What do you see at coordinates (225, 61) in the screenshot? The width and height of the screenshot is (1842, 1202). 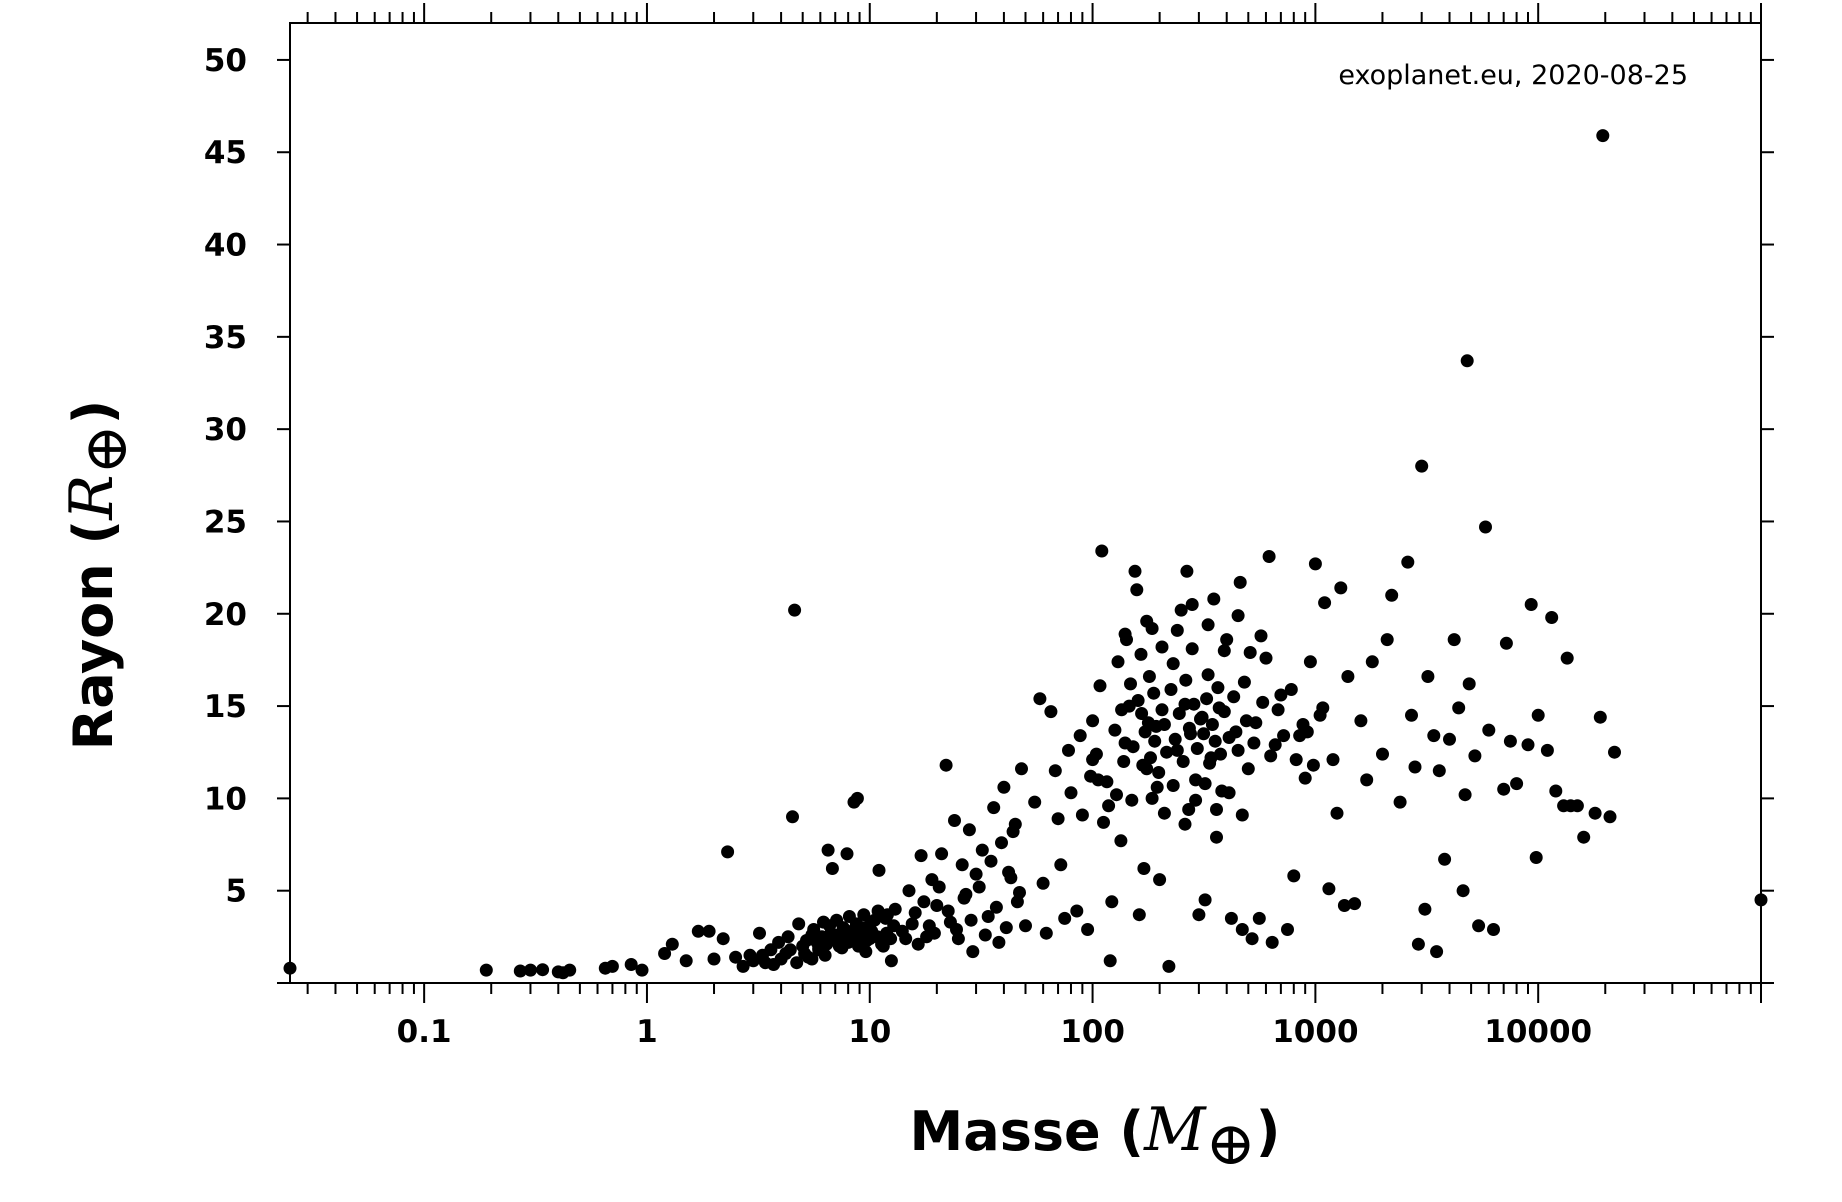 I see `y-tick-label: 50` at bounding box center [225, 61].